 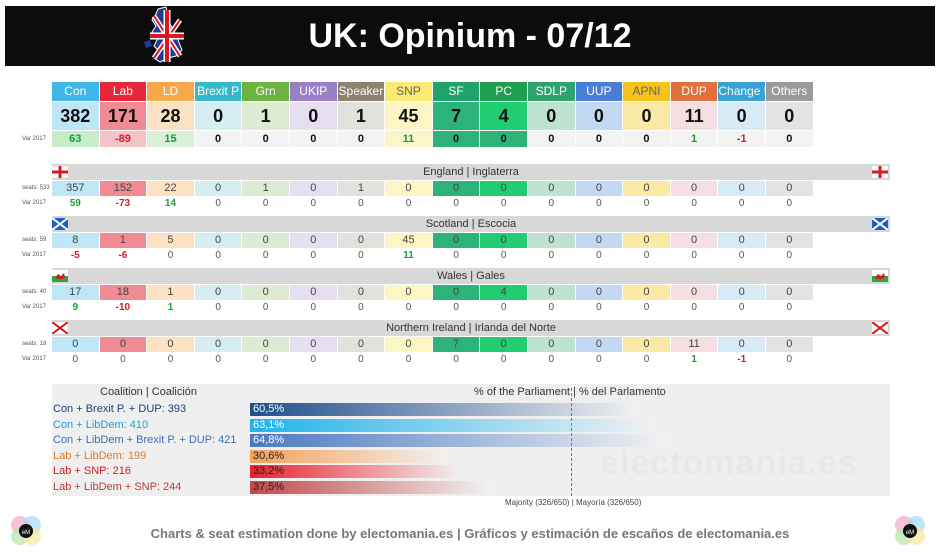 I want to click on region-var-2017: 59, so click(x=75, y=203).